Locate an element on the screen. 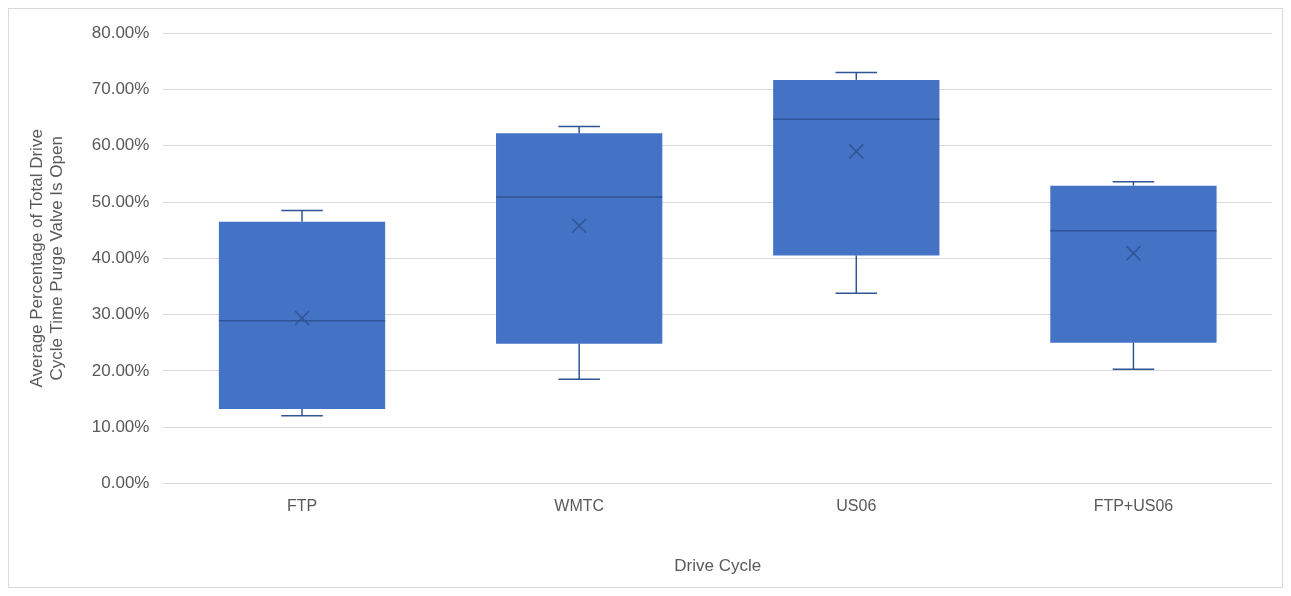 The image size is (1291, 596). y-tick-label: 30.00% is located at coordinates (120, 314).